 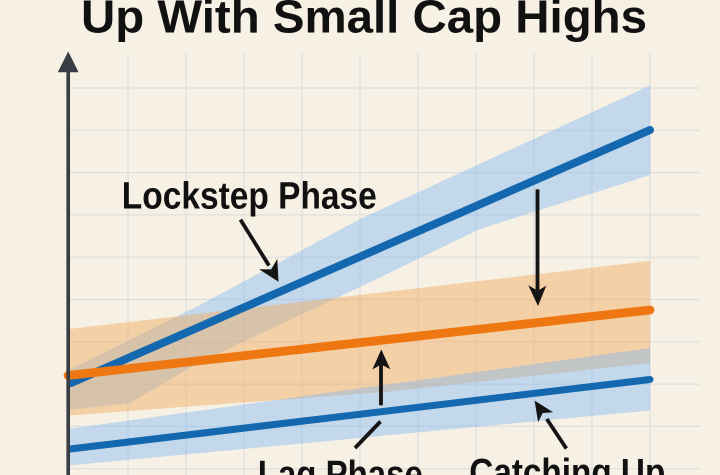 What do you see at coordinates (364, 21) in the screenshot?
I see `svg-text: Up With Small Cap Highs` at bounding box center [364, 21].